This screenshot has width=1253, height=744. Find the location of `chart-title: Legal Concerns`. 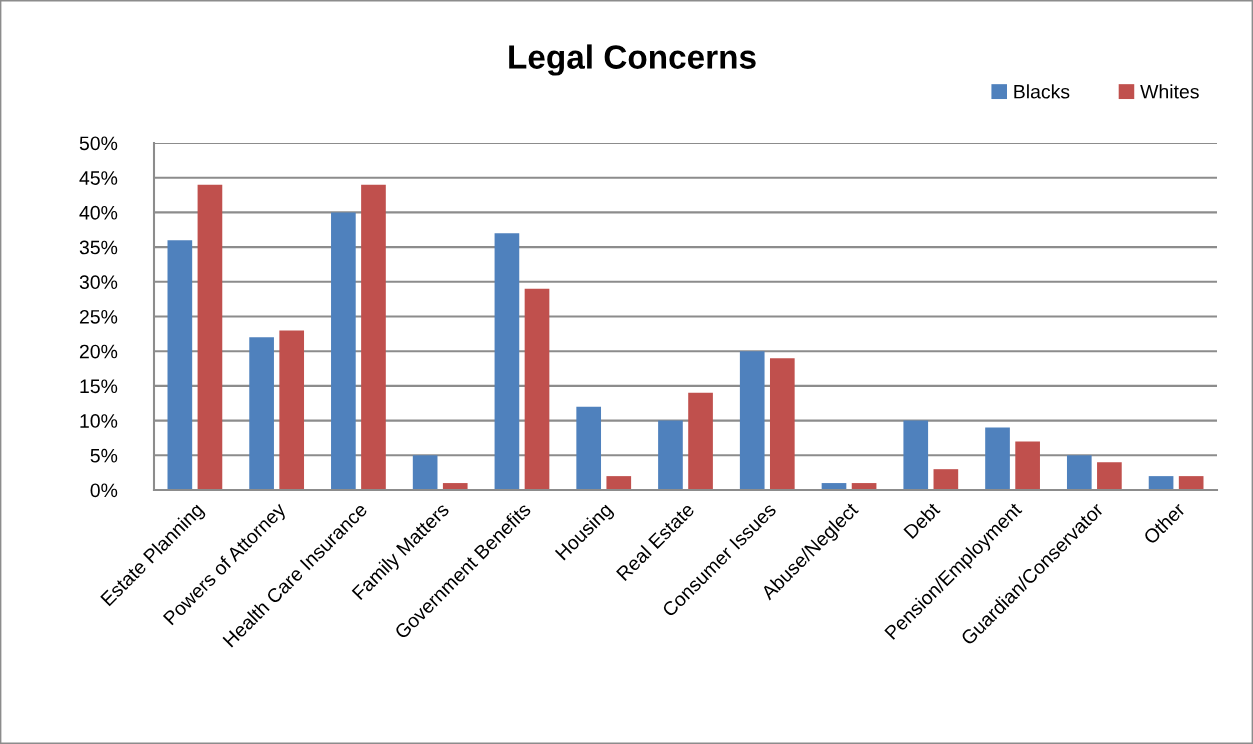

chart-title: Legal Concerns is located at coordinates (632, 60).